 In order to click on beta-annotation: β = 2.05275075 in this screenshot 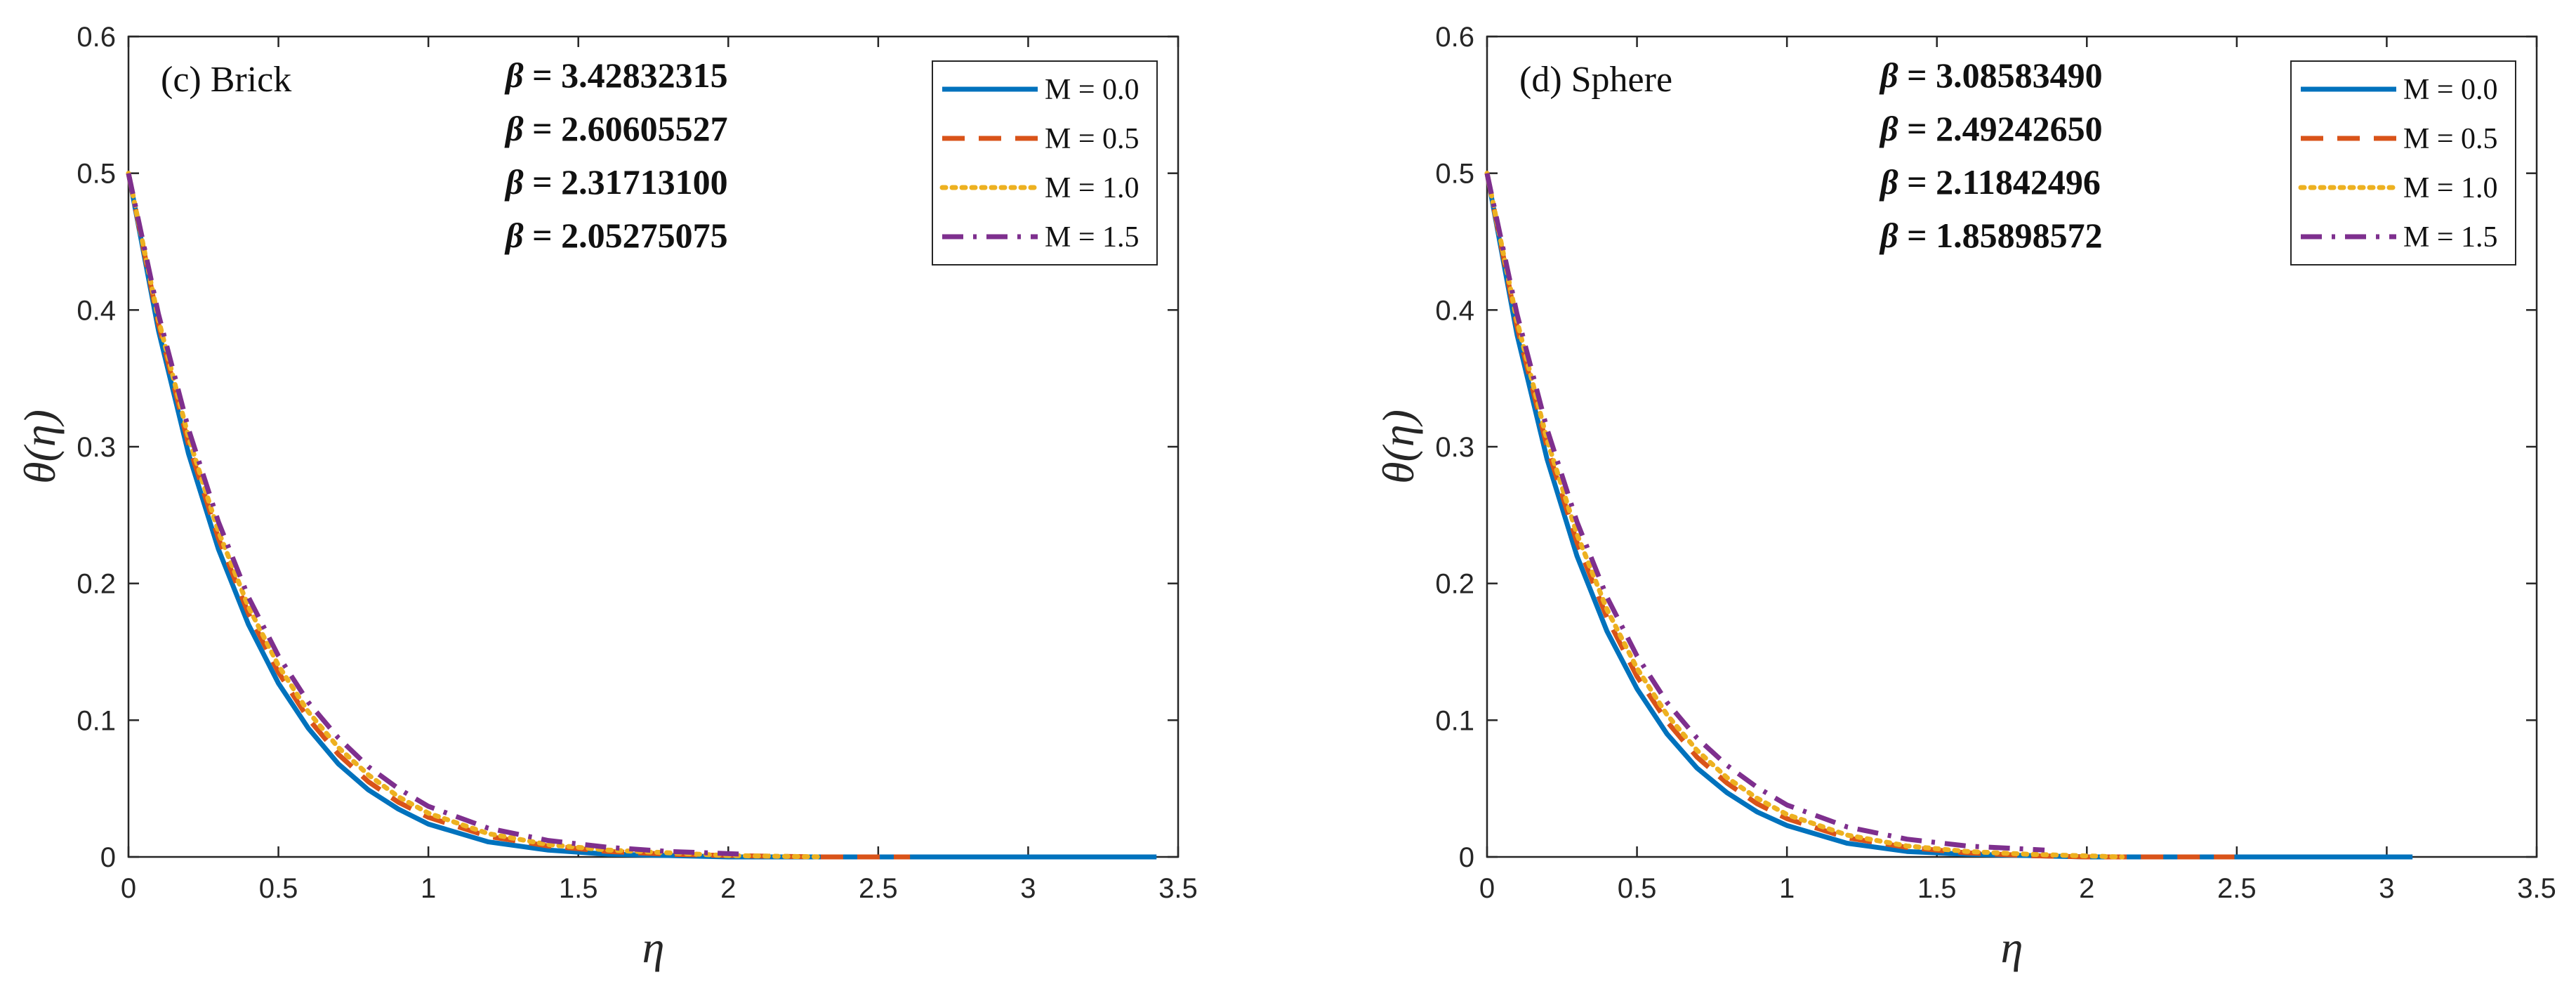, I will do `click(616, 236)`.